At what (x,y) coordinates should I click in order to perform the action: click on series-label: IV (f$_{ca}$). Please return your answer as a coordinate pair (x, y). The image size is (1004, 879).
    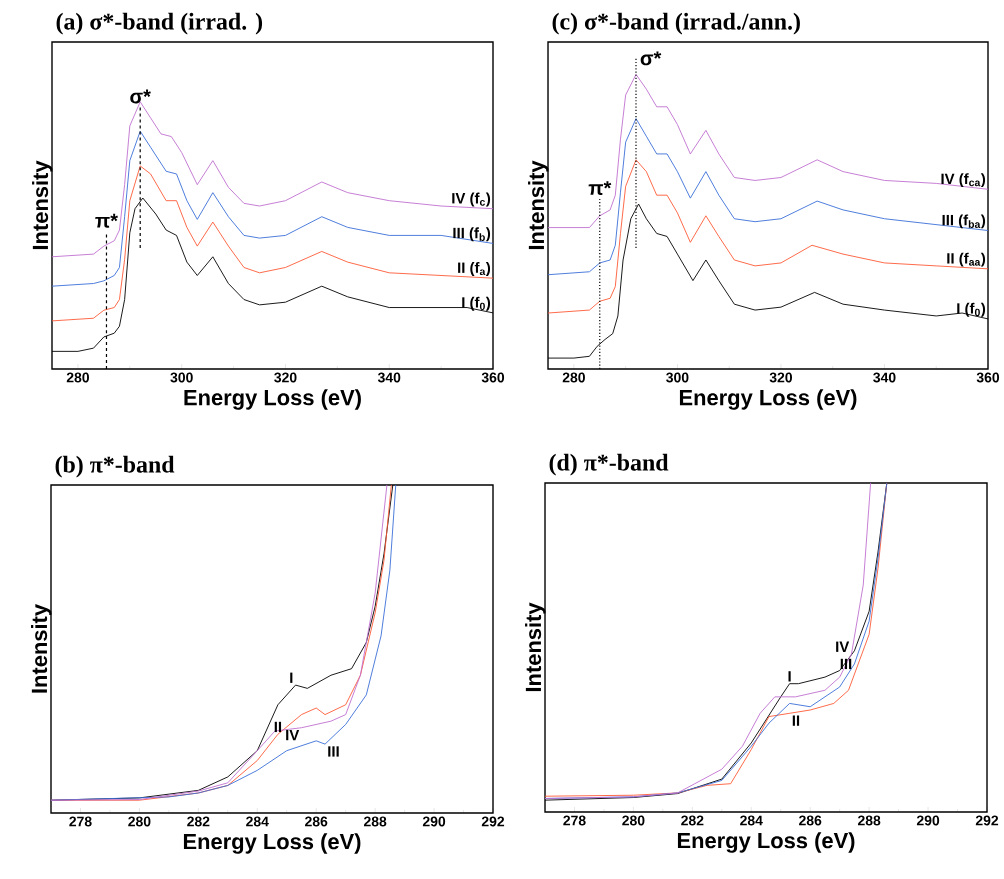
    Looking at the image, I should click on (963, 180).